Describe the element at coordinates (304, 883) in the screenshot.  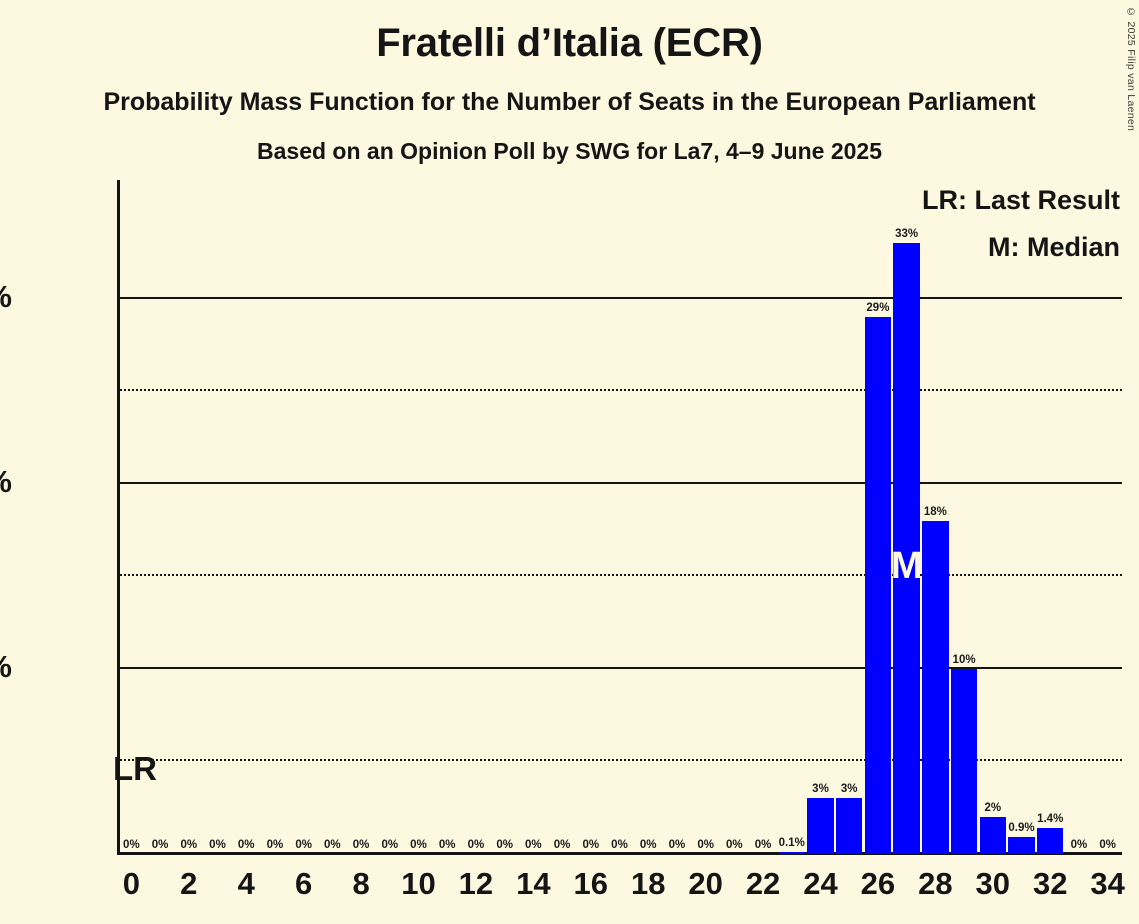
I see `x-tick-label: 6` at that location.